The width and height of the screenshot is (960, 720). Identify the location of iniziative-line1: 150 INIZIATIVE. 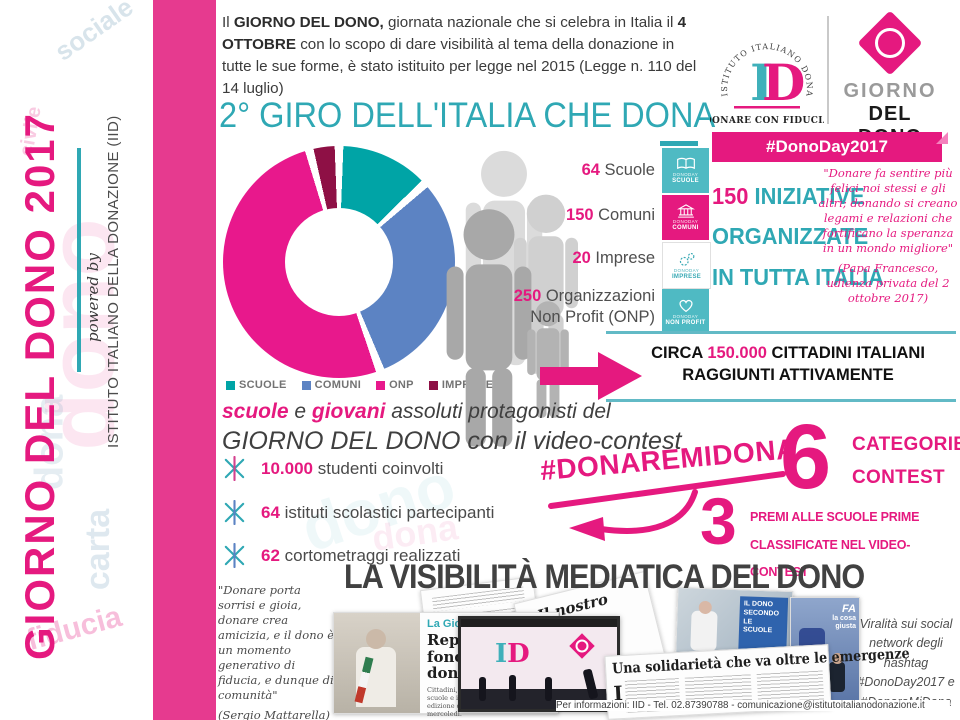
(788, 196).